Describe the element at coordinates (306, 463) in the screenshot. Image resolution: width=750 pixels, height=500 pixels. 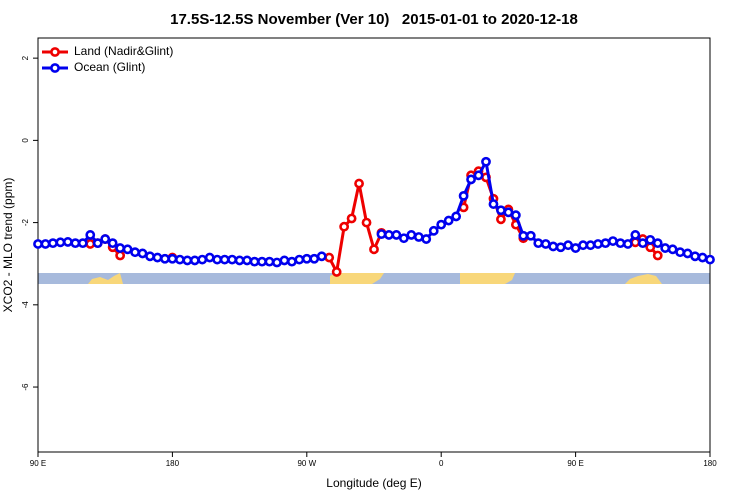
I see `x-tick-label: 90 W` at that location.